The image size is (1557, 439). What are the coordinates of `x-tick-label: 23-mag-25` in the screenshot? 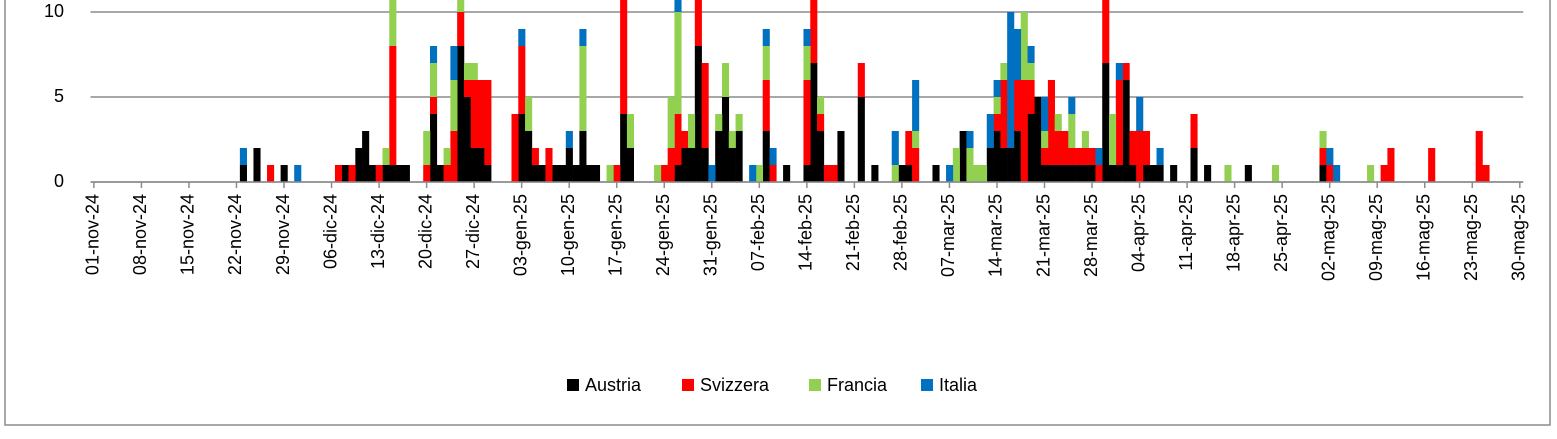 It's located at (1471, 237).